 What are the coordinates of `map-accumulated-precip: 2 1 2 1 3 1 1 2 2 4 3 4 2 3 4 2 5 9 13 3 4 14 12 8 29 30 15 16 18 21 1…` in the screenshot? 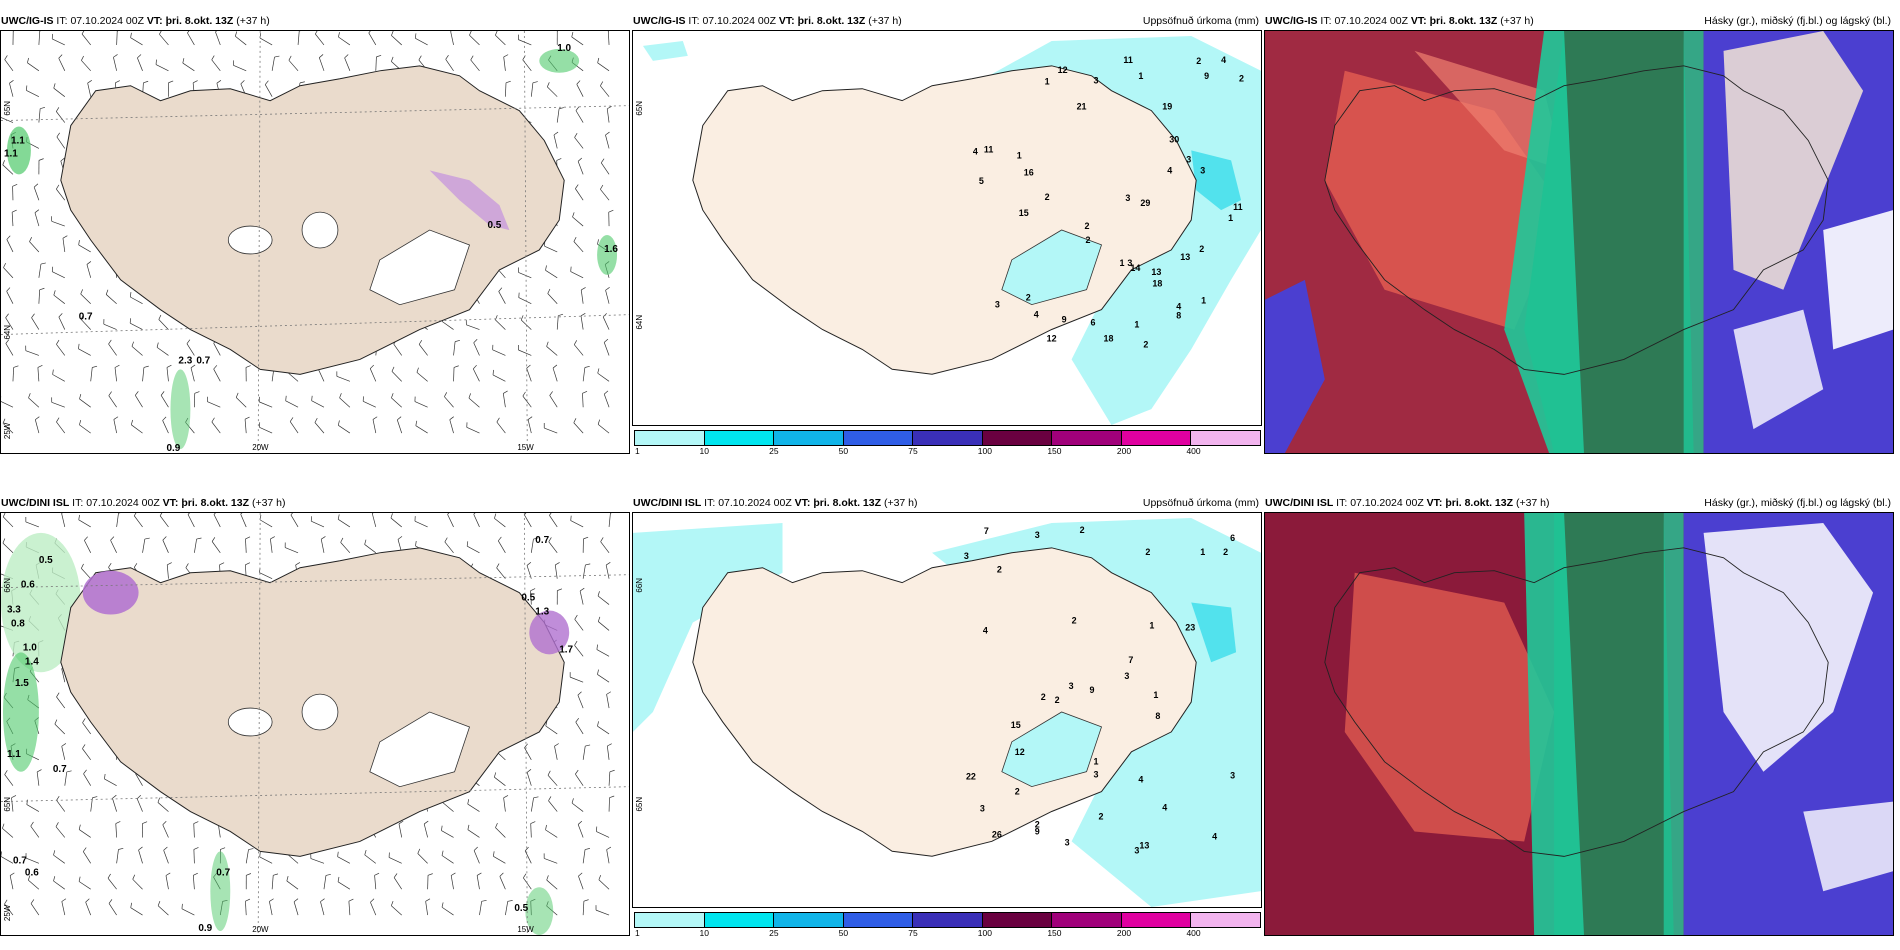 It's located at (947, 228).